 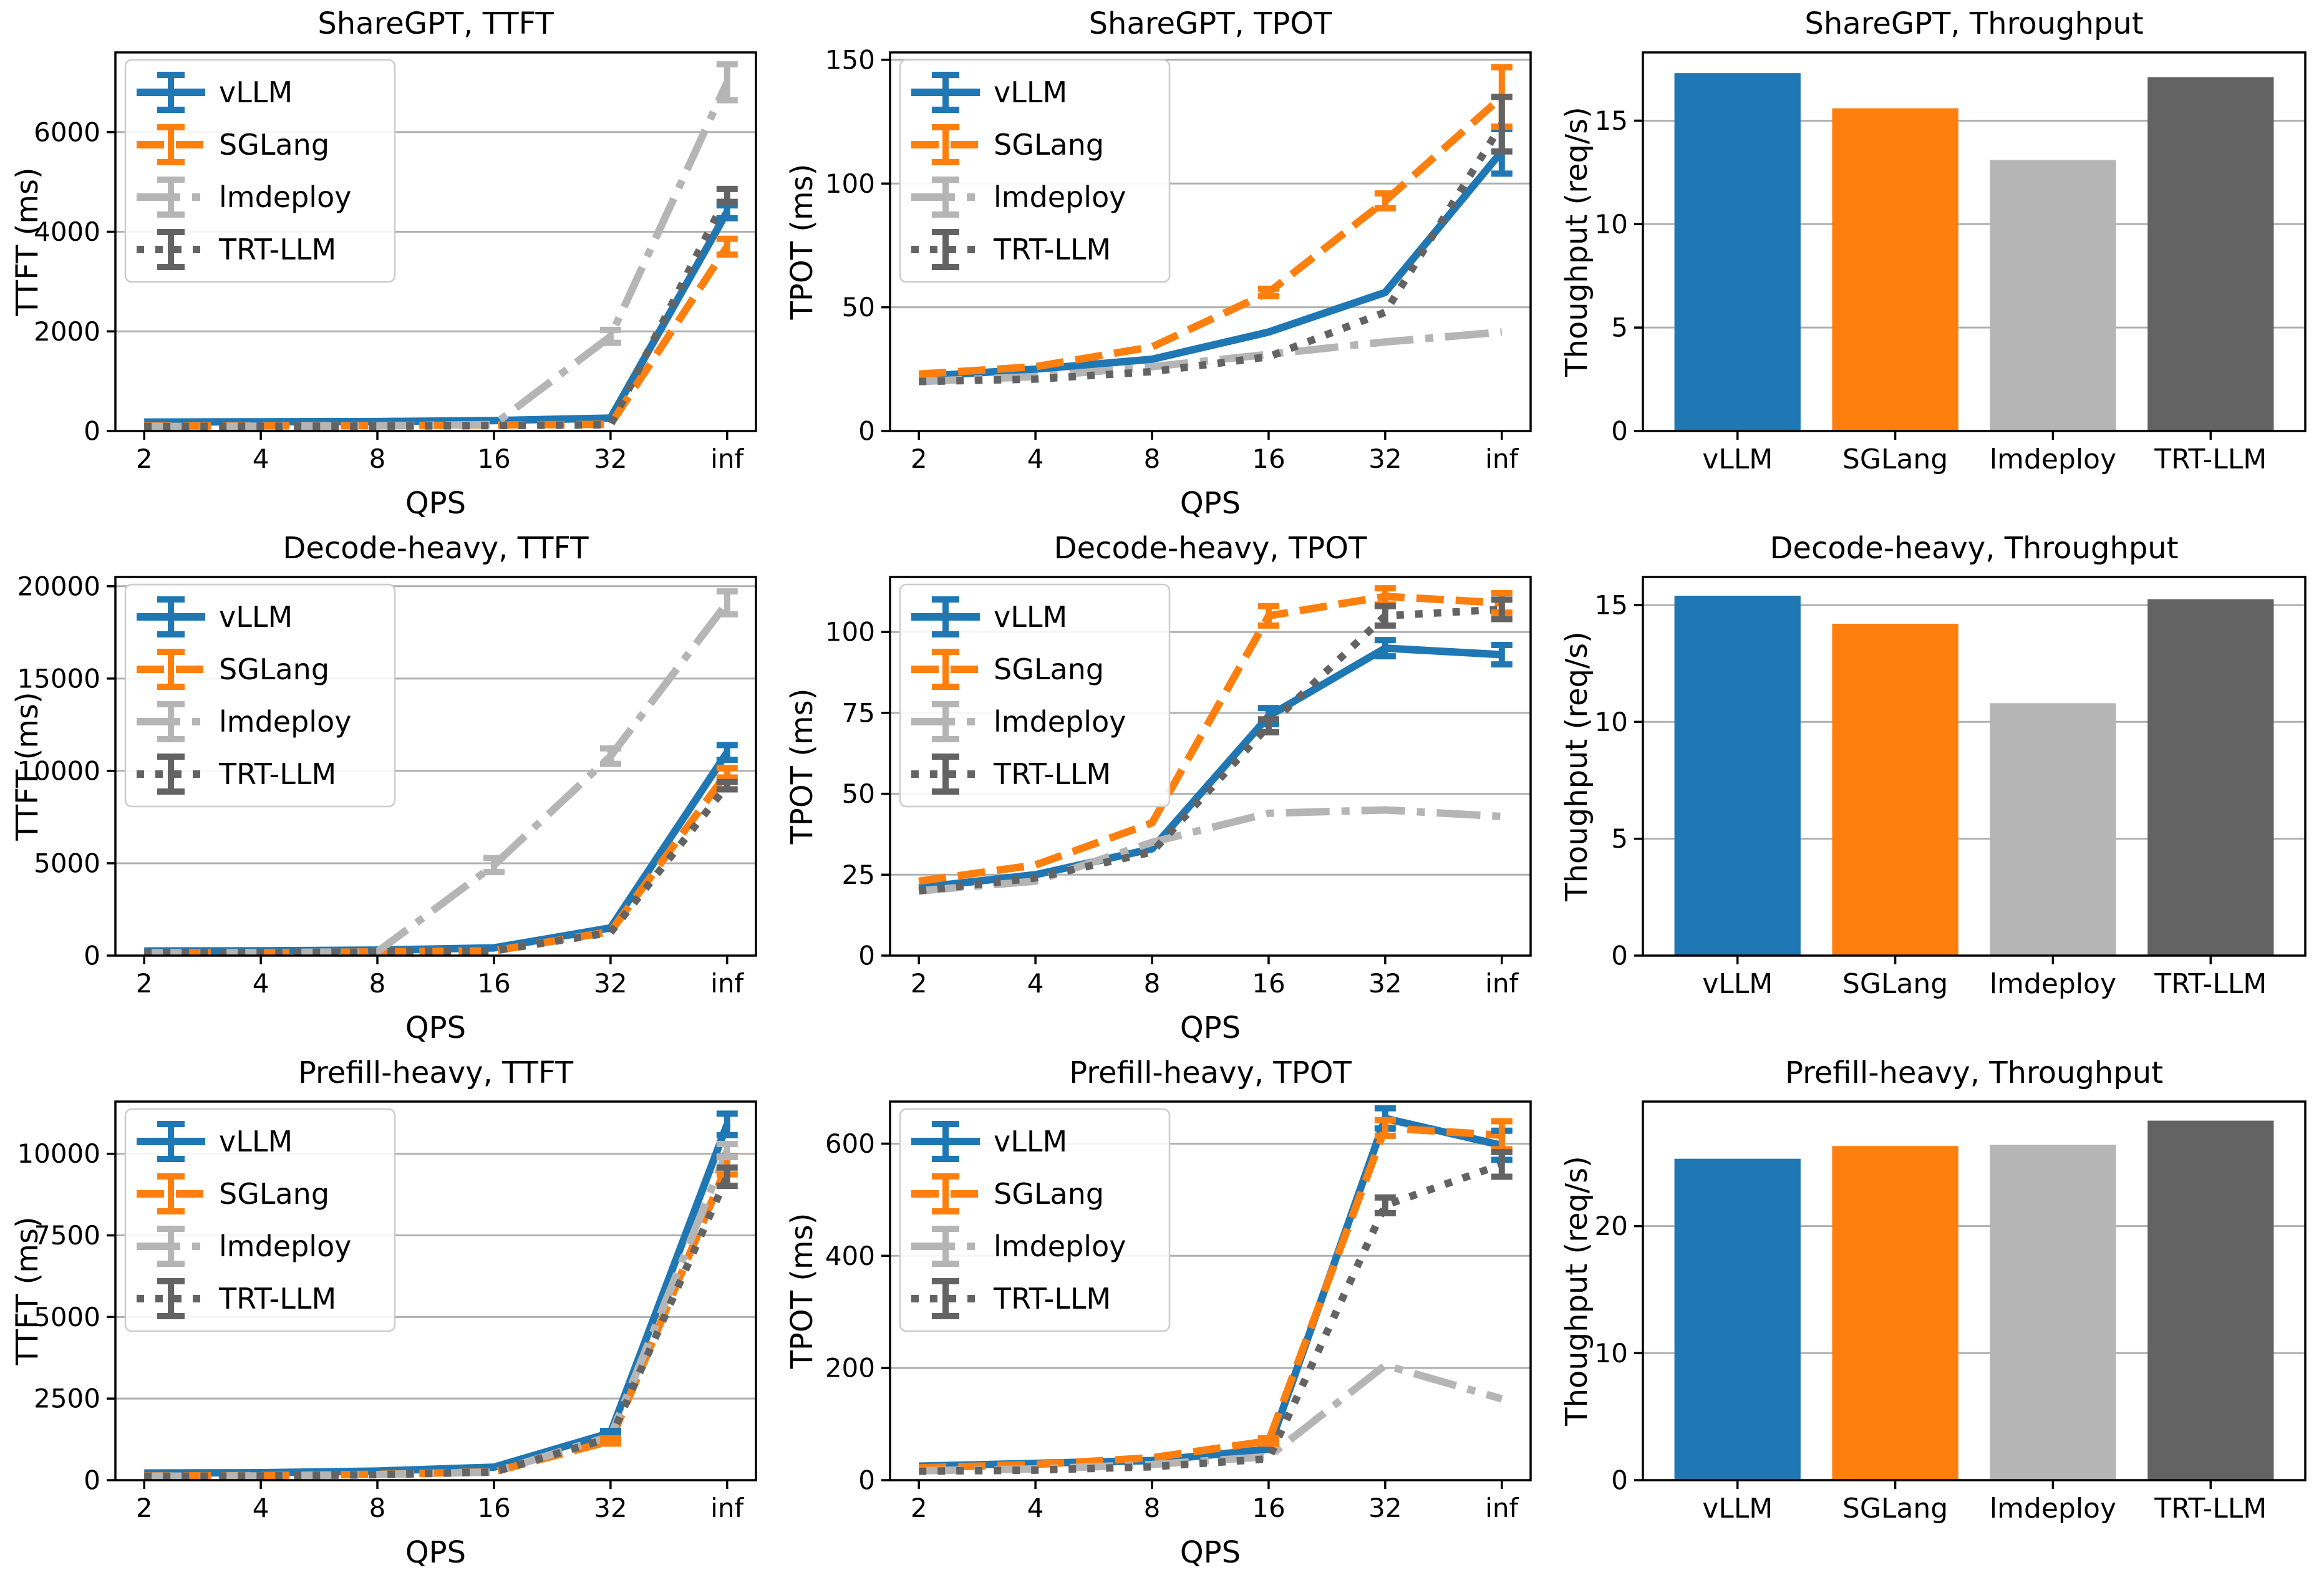 What do you see at coordinates (435, 24) in the screenshot?
I see `chart-title: ShareGPT, TTFT` at bounding box center [435, 24].